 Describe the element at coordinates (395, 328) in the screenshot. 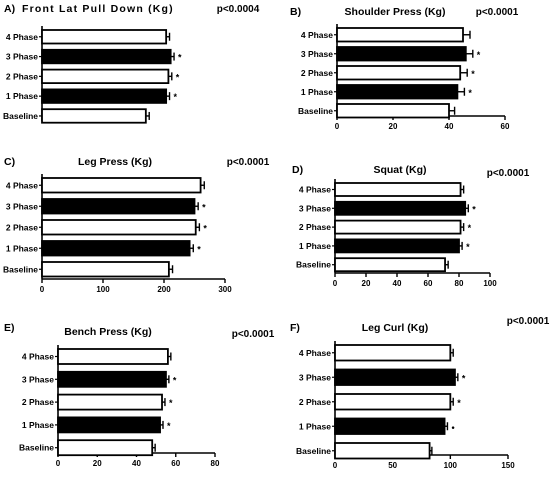

I see `chart-title: Leg Curl (Kg)` at that location.